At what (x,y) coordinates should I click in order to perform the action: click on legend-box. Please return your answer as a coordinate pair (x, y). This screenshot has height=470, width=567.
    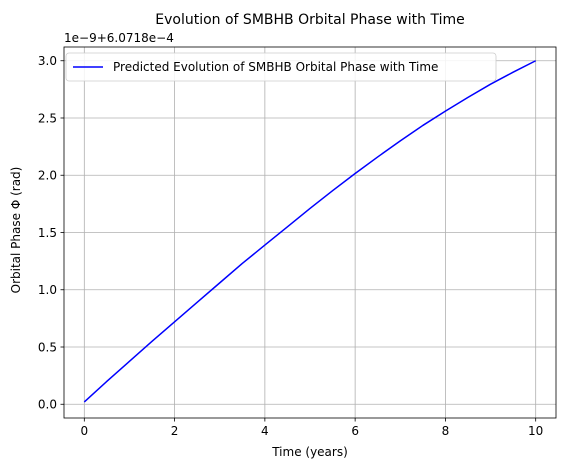
    Looking at the image, I should click on (281, 67).